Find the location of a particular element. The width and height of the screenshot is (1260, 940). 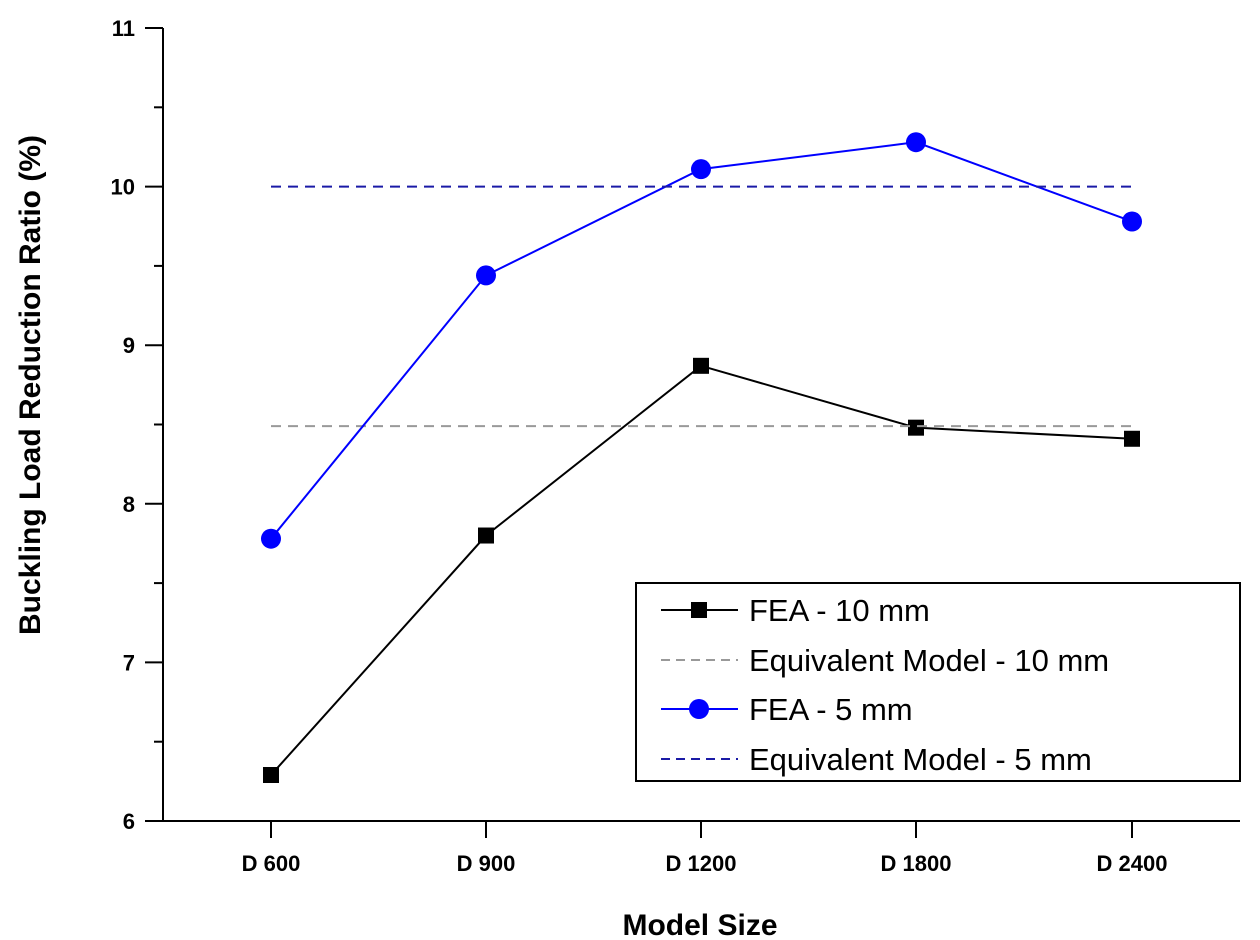

legend-label: Equivalent Model - 10 mm is located at coordinates (929, 660).